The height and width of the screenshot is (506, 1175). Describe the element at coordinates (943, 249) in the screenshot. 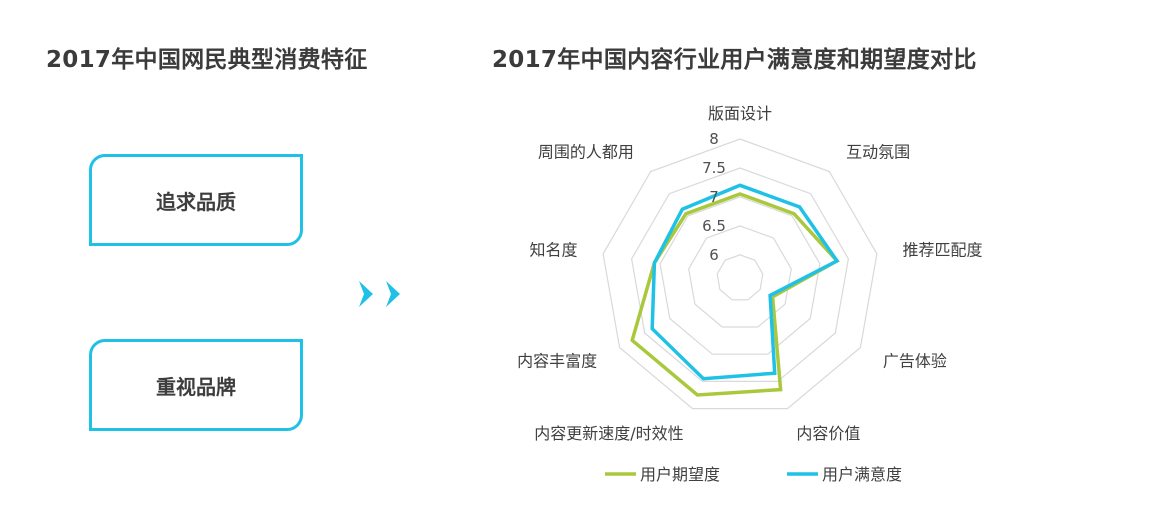

I see `category-label-2: 推荐匹配度` at that location.